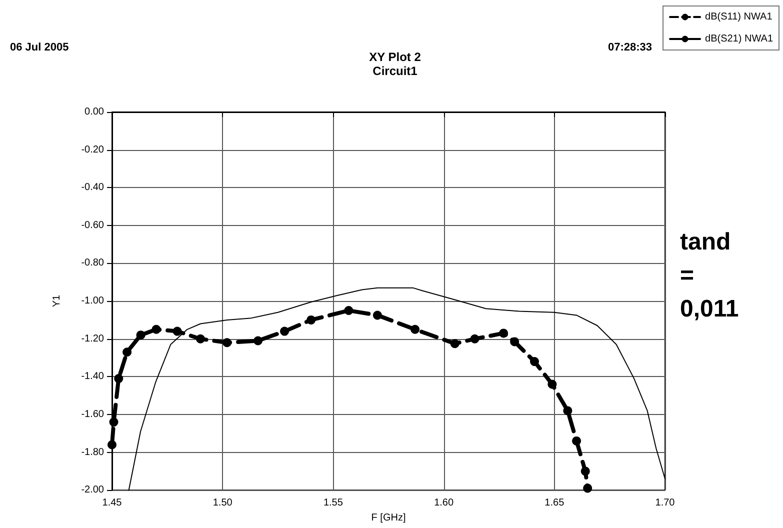  I want to click on y-tick-label: -1.40, so click(92, 376).